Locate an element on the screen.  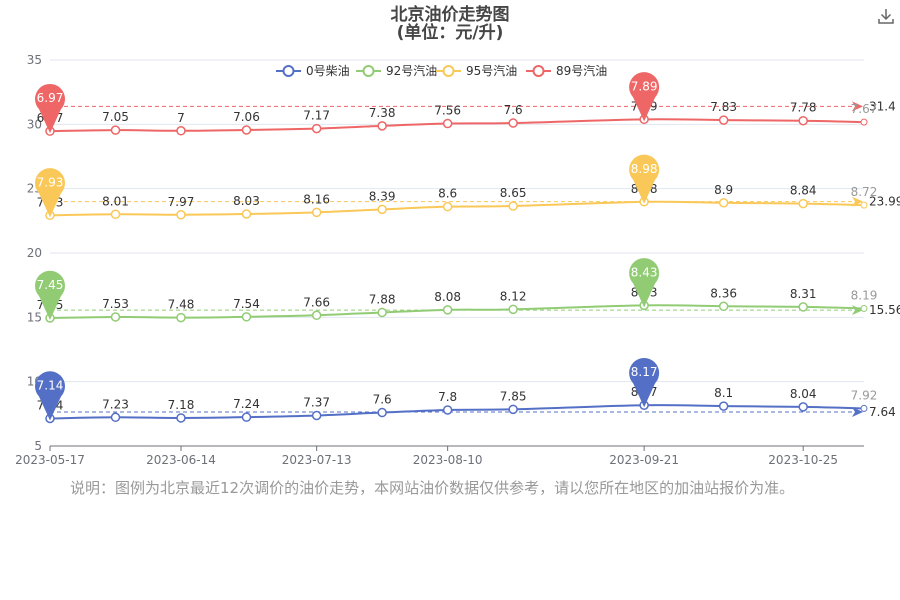
data-label: 7.54 is located at coordinates (246, 304).